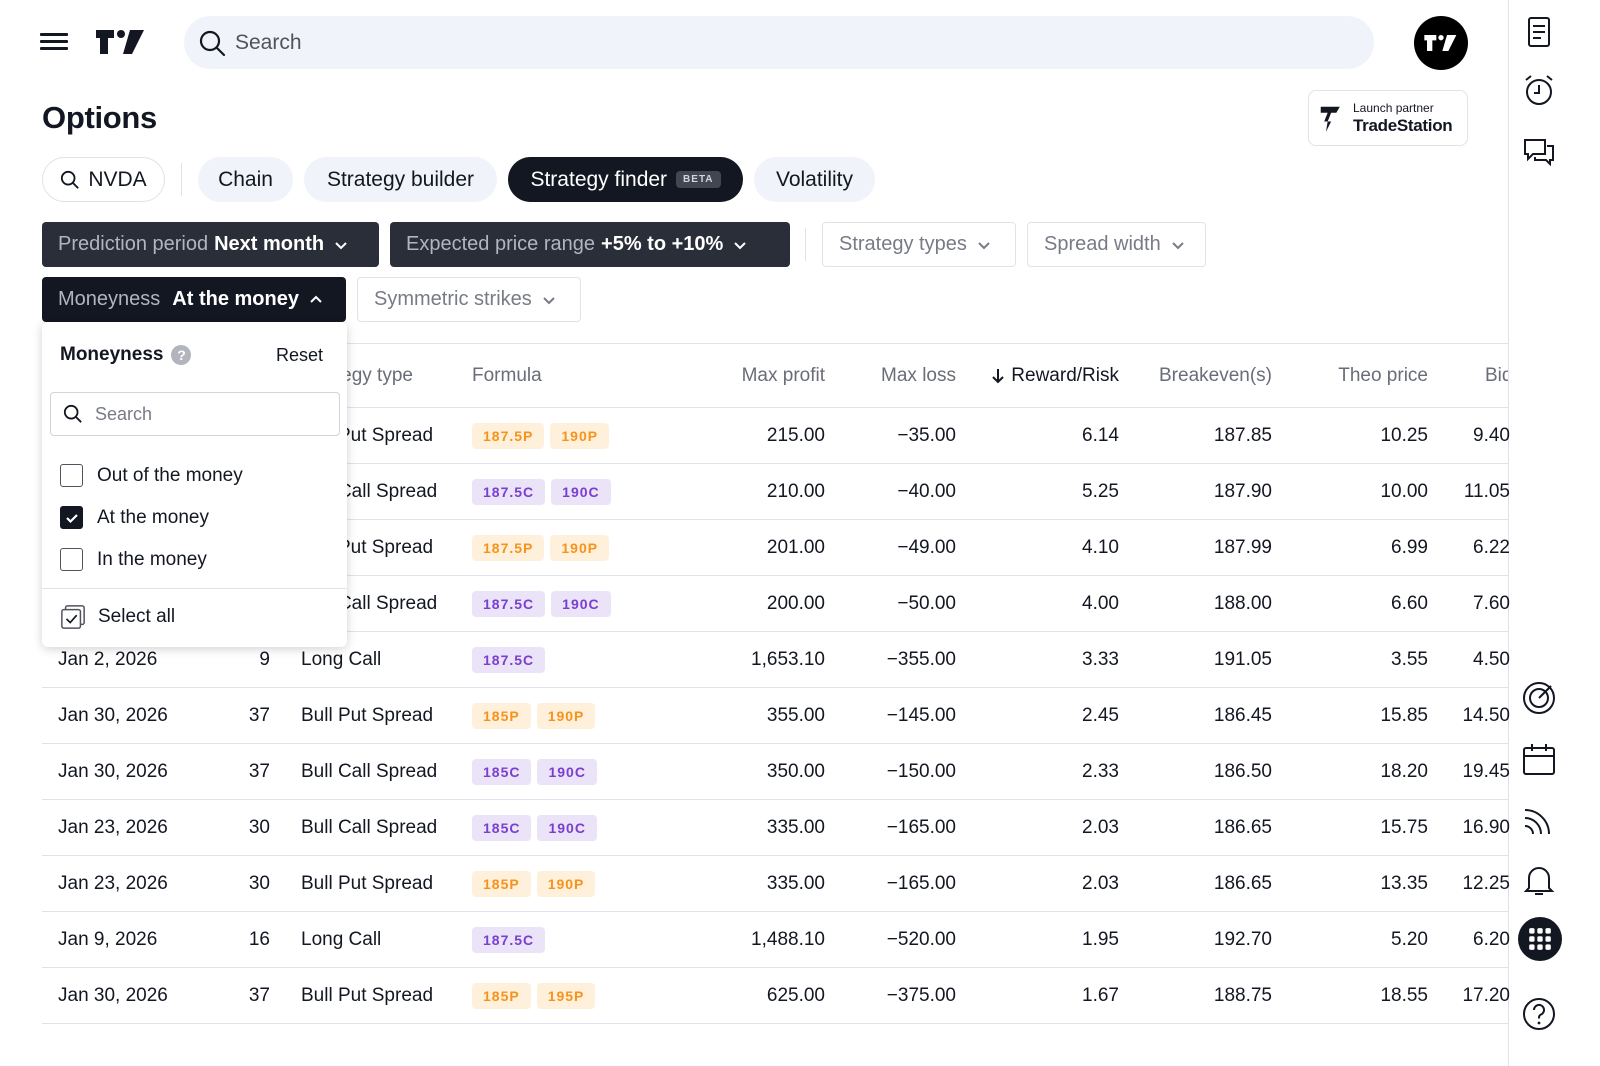 The width and height of the screenshot is (1600, 1066). What do you see at coordinates (1045, 375) in the screenshot?
I see `col-reward-risk: Reward/Risk` at bounding box center [1045, 375].